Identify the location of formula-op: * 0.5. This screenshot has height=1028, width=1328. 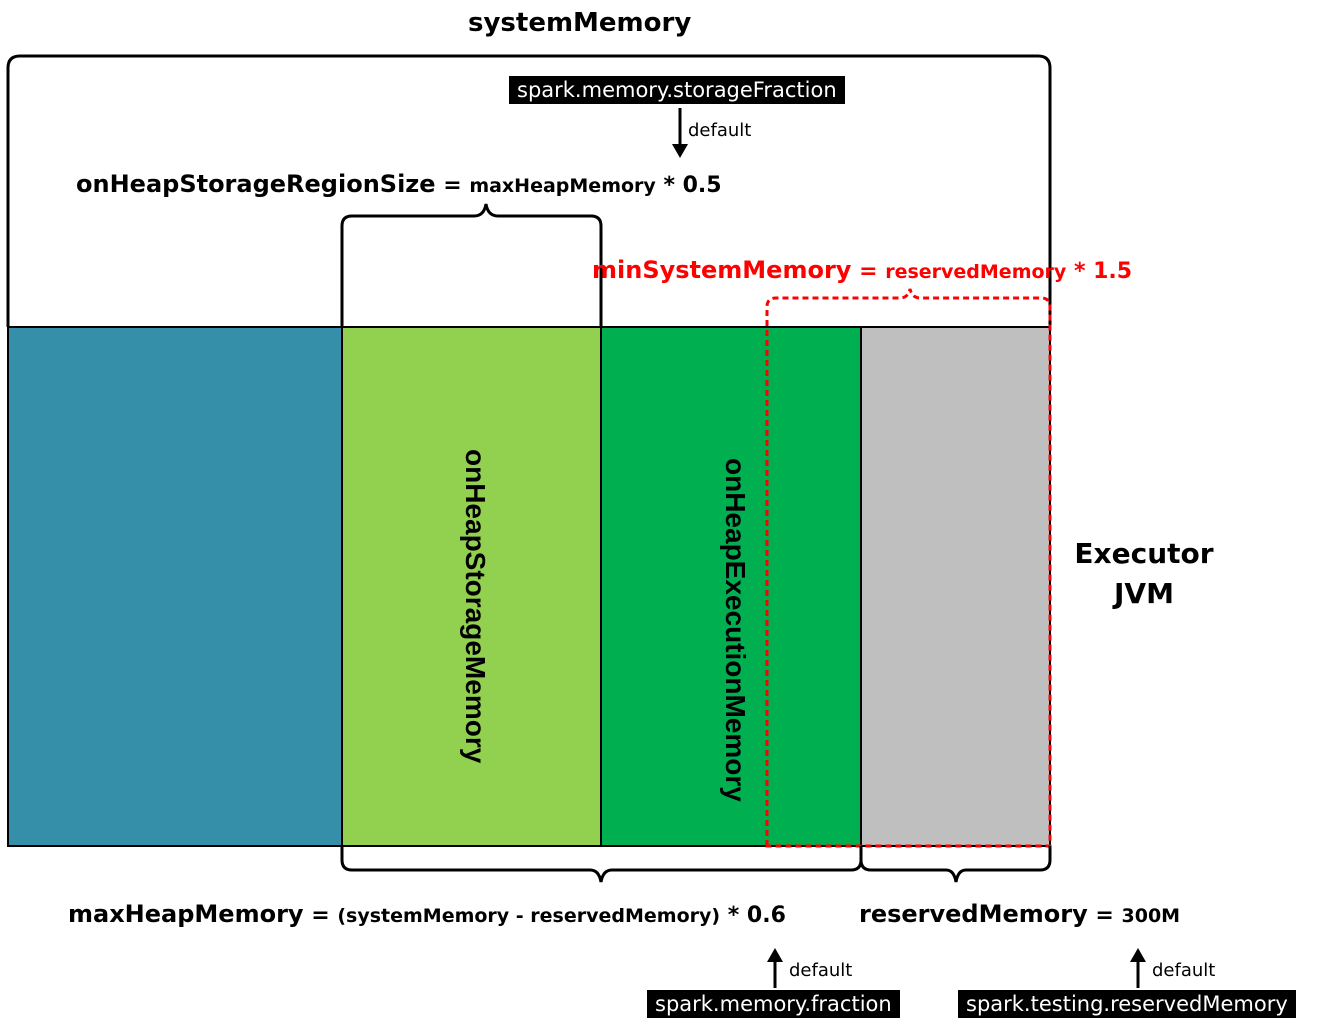
(688, 185).